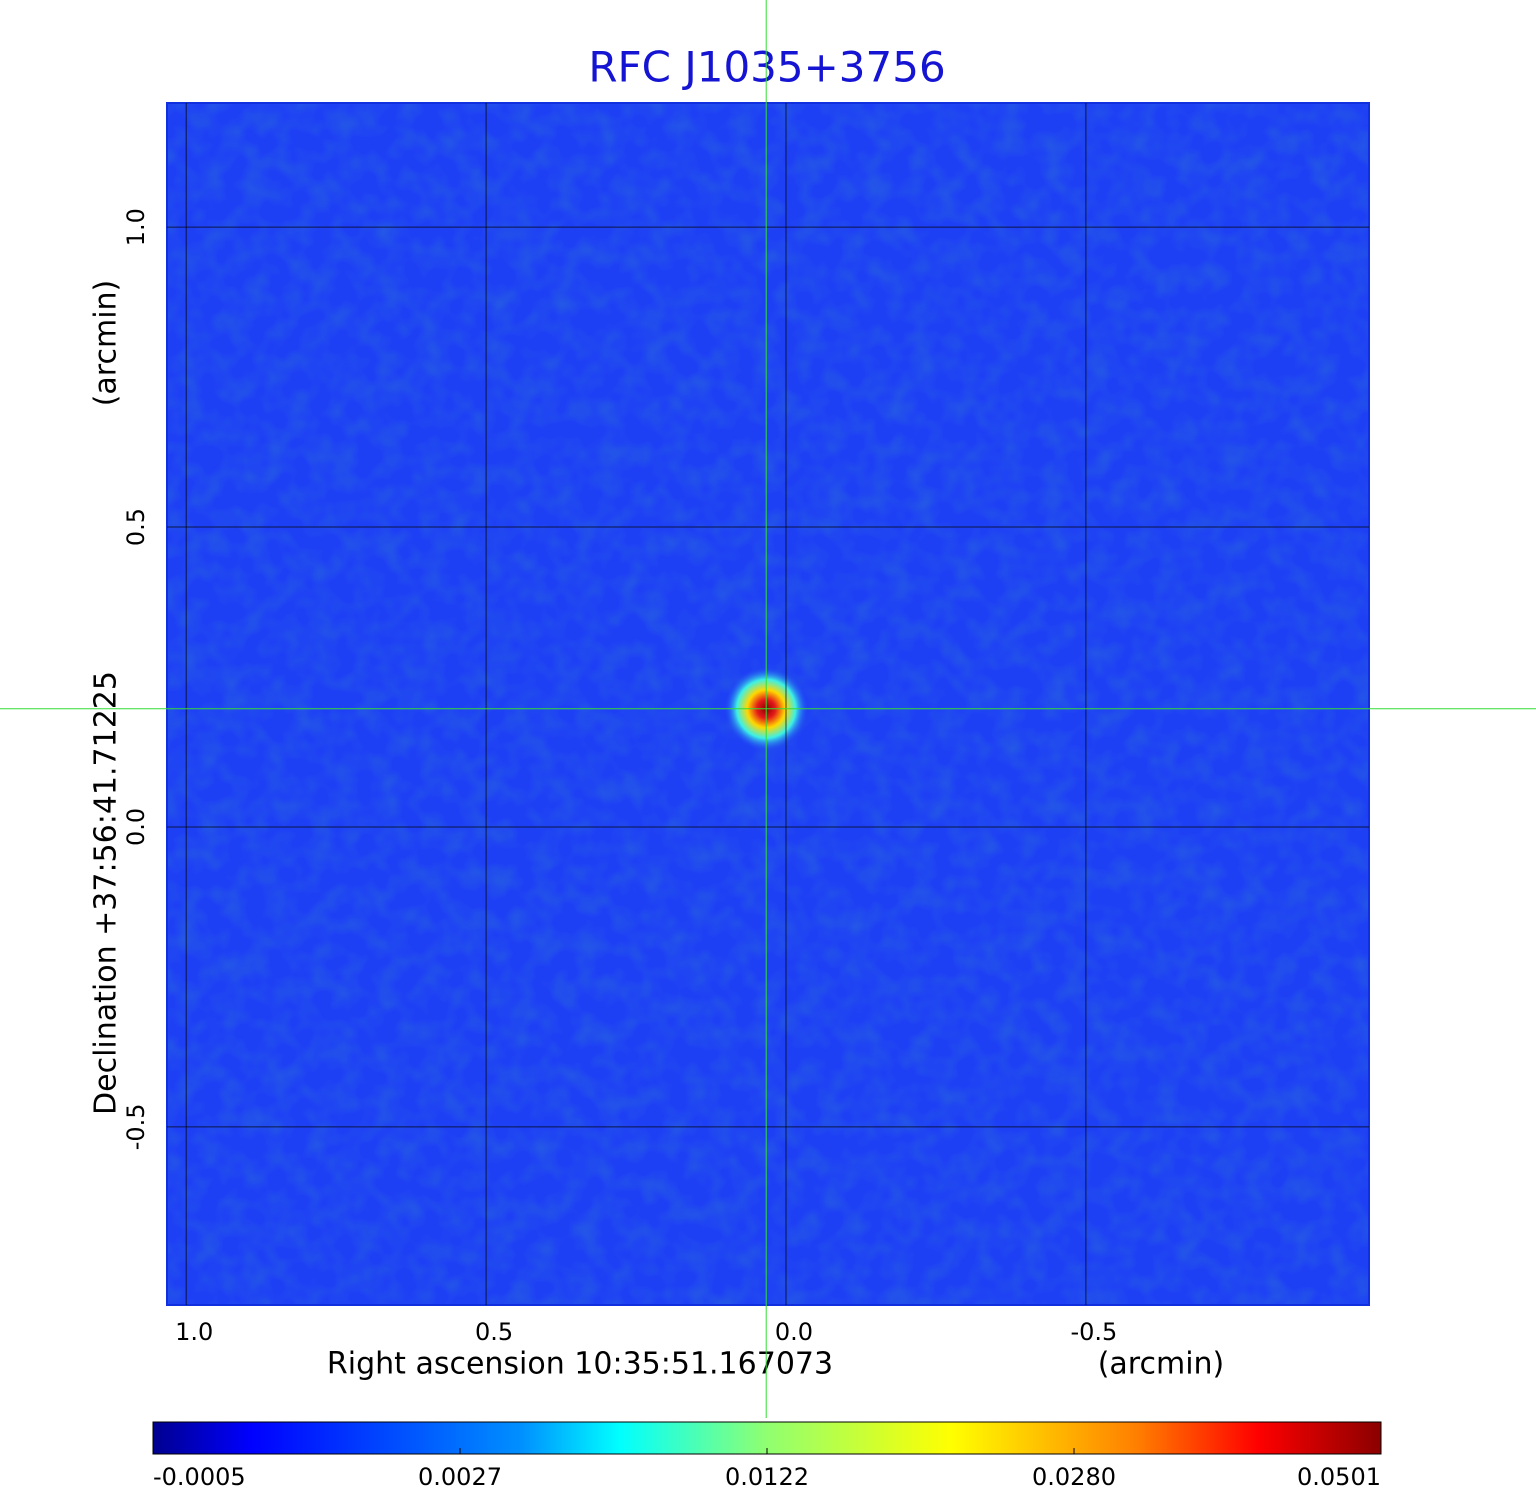  Describe the element at coordinates (1074, 1477) in the screenshot. I see `colorbar-tick-label: 0.0280` at that location.